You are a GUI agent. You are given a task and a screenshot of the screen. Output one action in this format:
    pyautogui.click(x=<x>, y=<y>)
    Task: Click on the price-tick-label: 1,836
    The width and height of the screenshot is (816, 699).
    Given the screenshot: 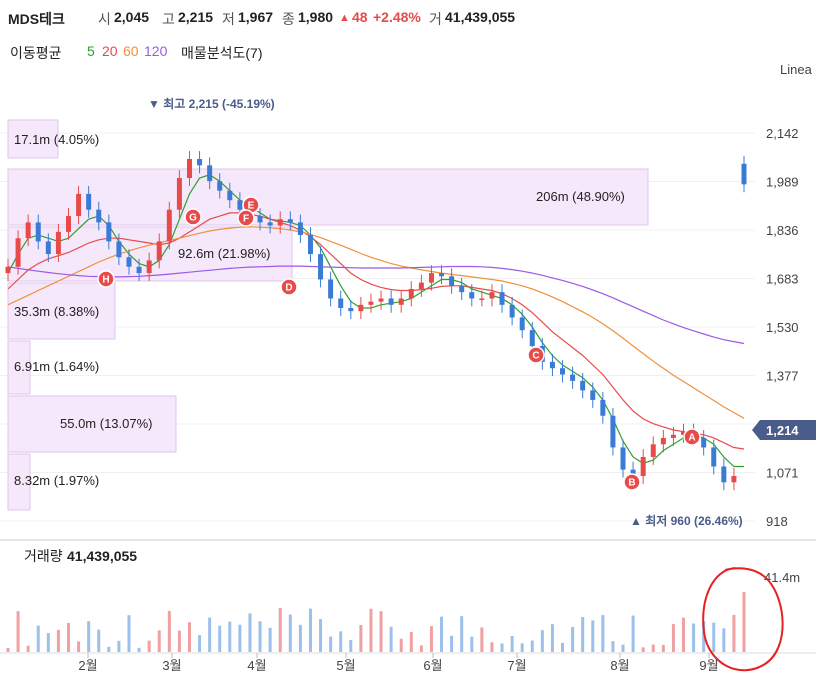 What is the action you would take?
    pyautogui.click(x=782, y=230)
    